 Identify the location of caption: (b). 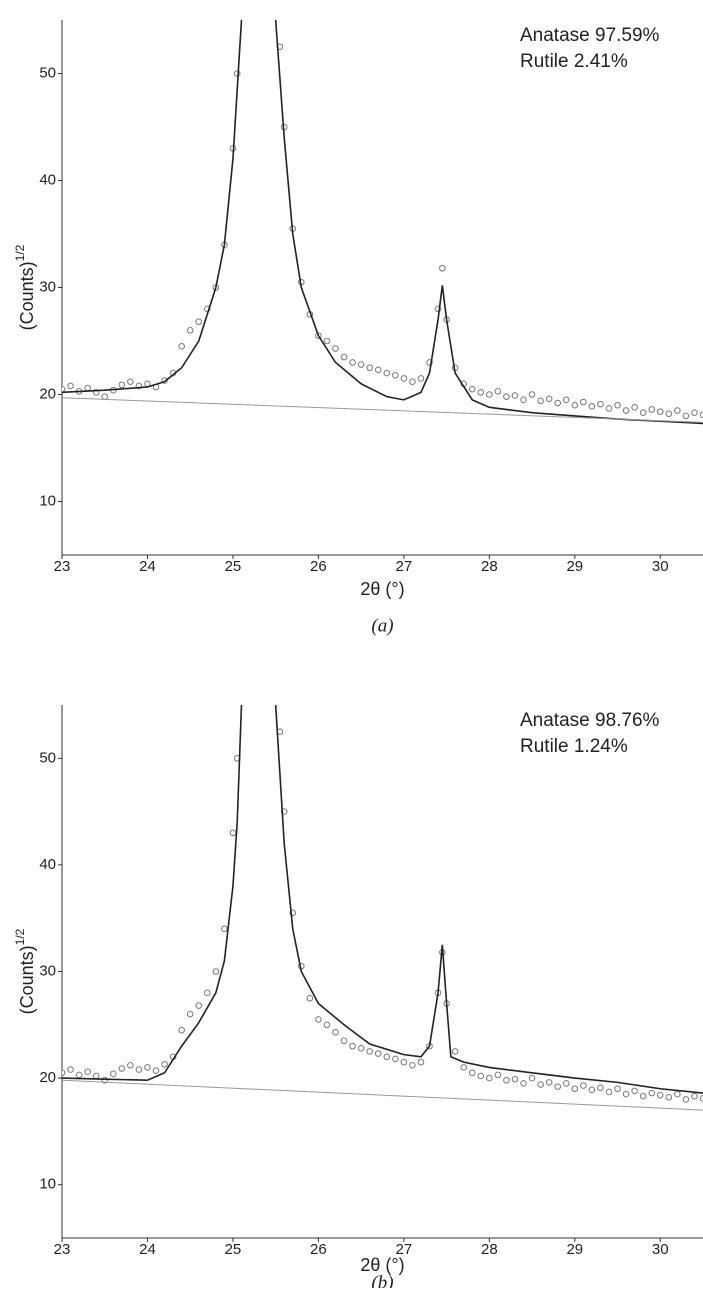
(382, 1280).